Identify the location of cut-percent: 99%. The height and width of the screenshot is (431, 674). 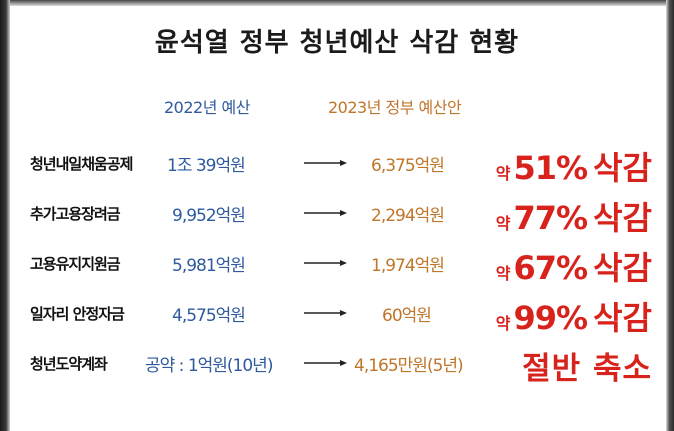
(551, 318).